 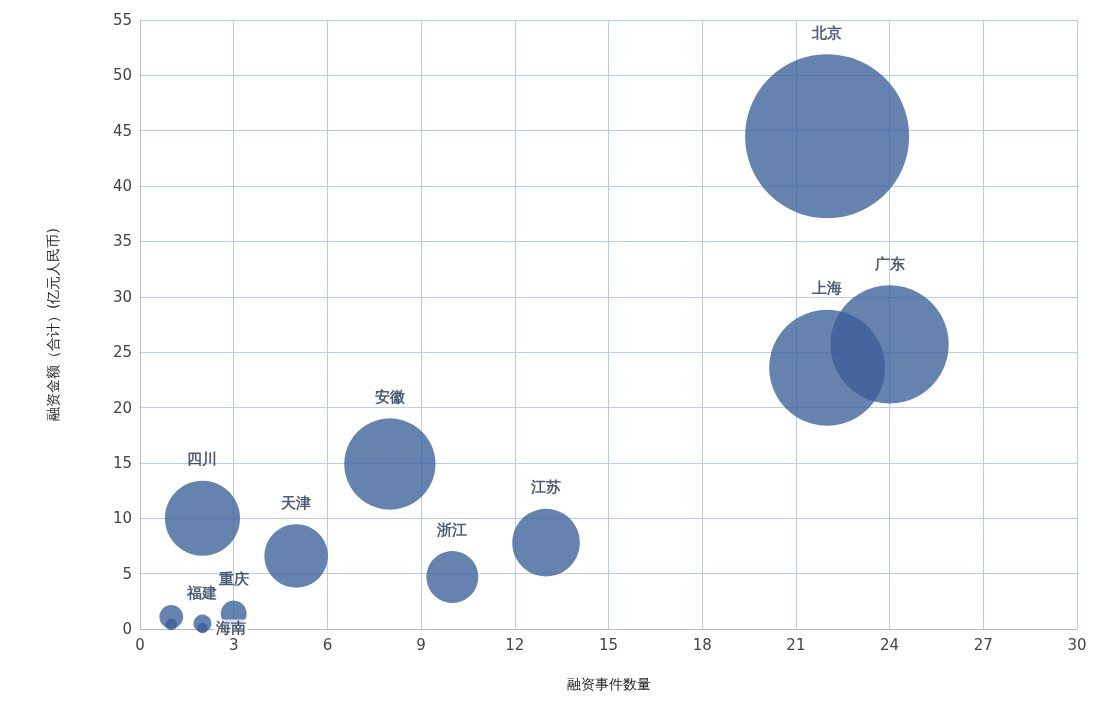 I want to click on y-tick-label: 5, so click(x=127, y=573).